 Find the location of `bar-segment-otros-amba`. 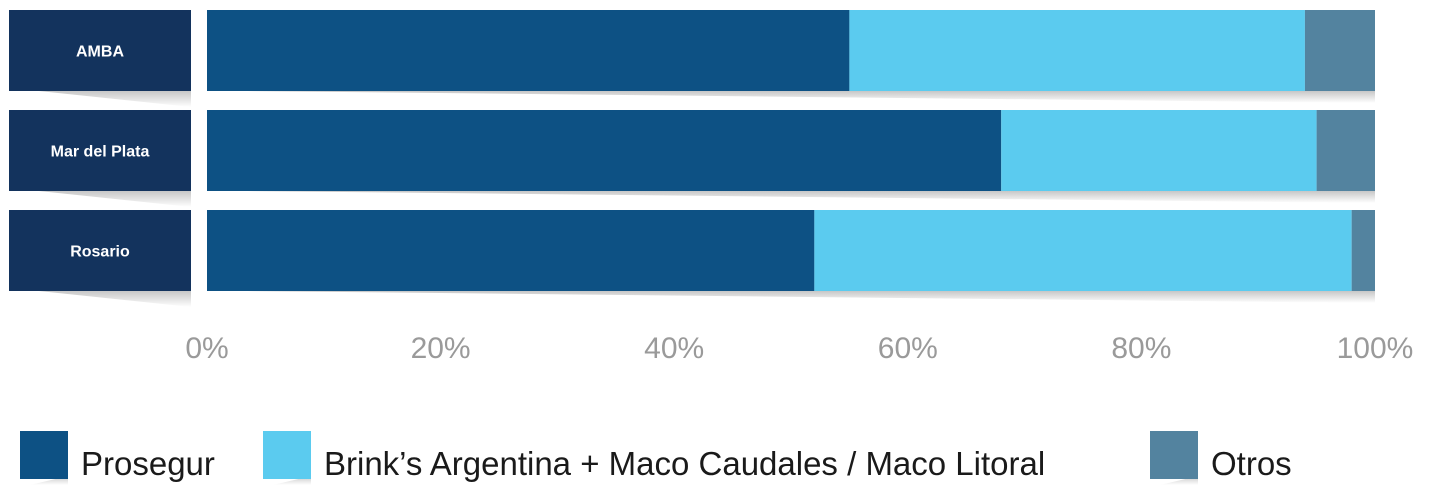

bar-segment-otros-amba is located at coordinates (1339, 50).